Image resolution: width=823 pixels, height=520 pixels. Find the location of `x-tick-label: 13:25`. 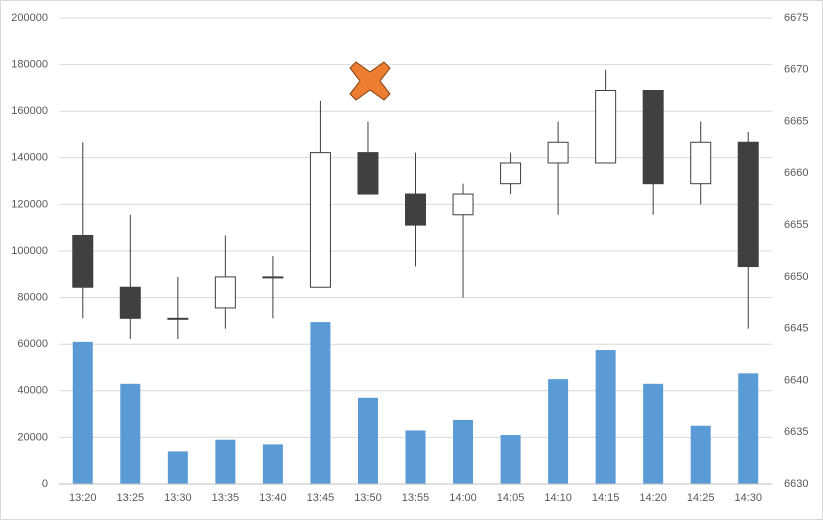

x-tick-label: 13:25 is located at coordinates (131, 498).